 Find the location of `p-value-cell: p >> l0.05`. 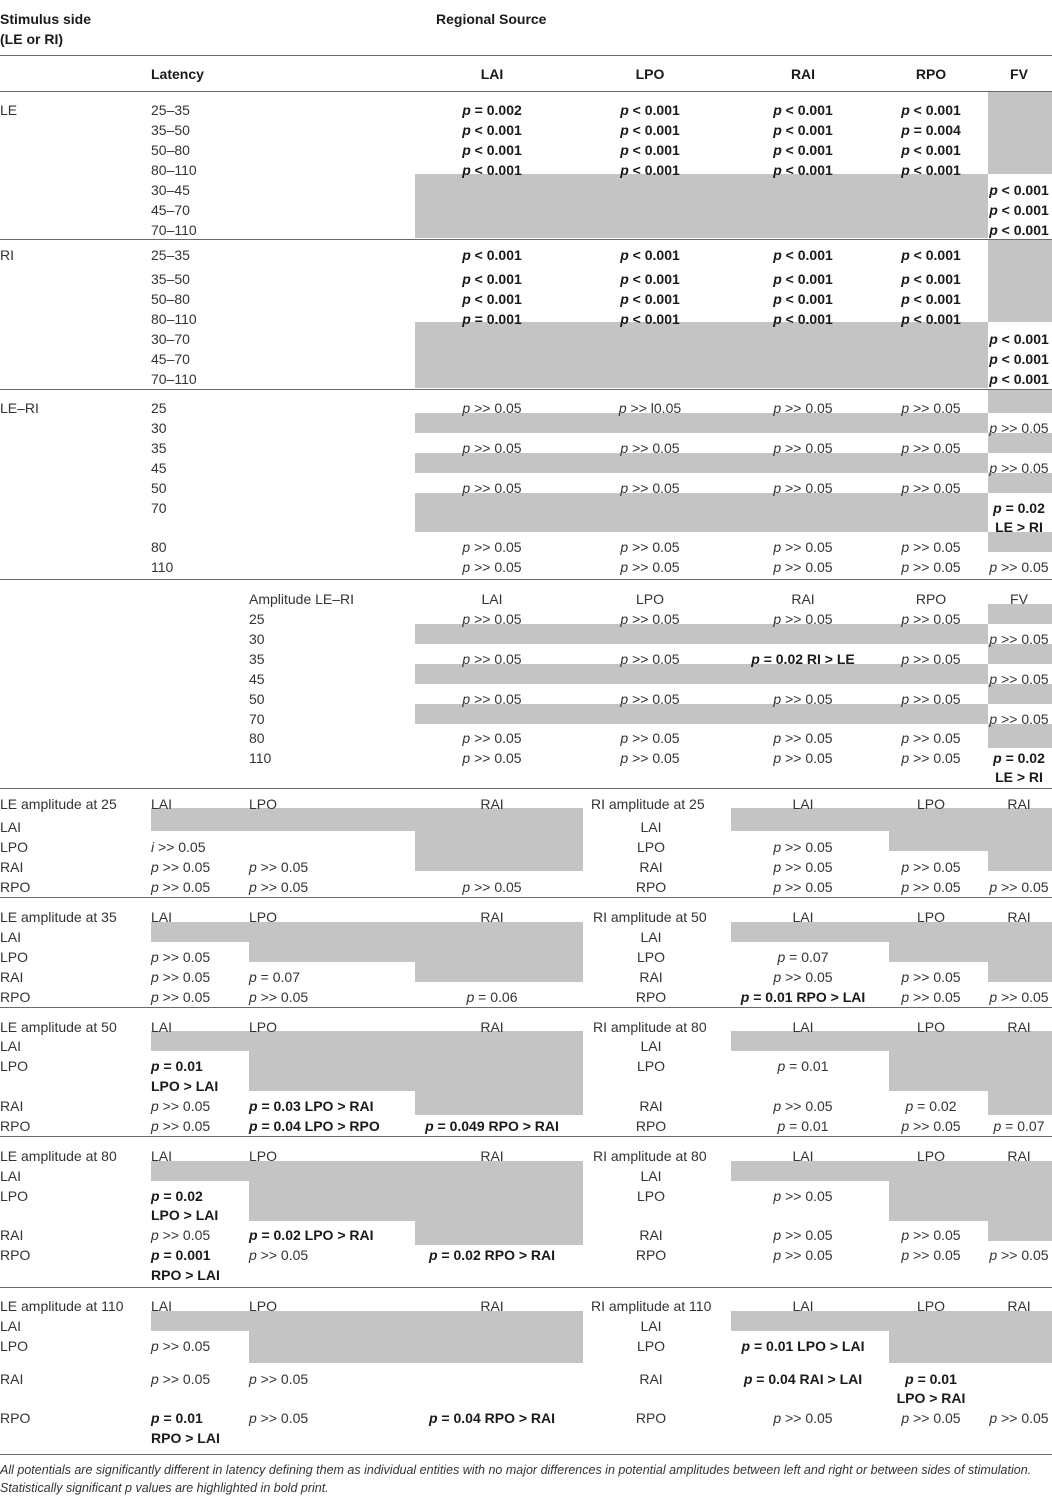

p-value-cell: p >> l0.05 is located at coordinates (650, 408).